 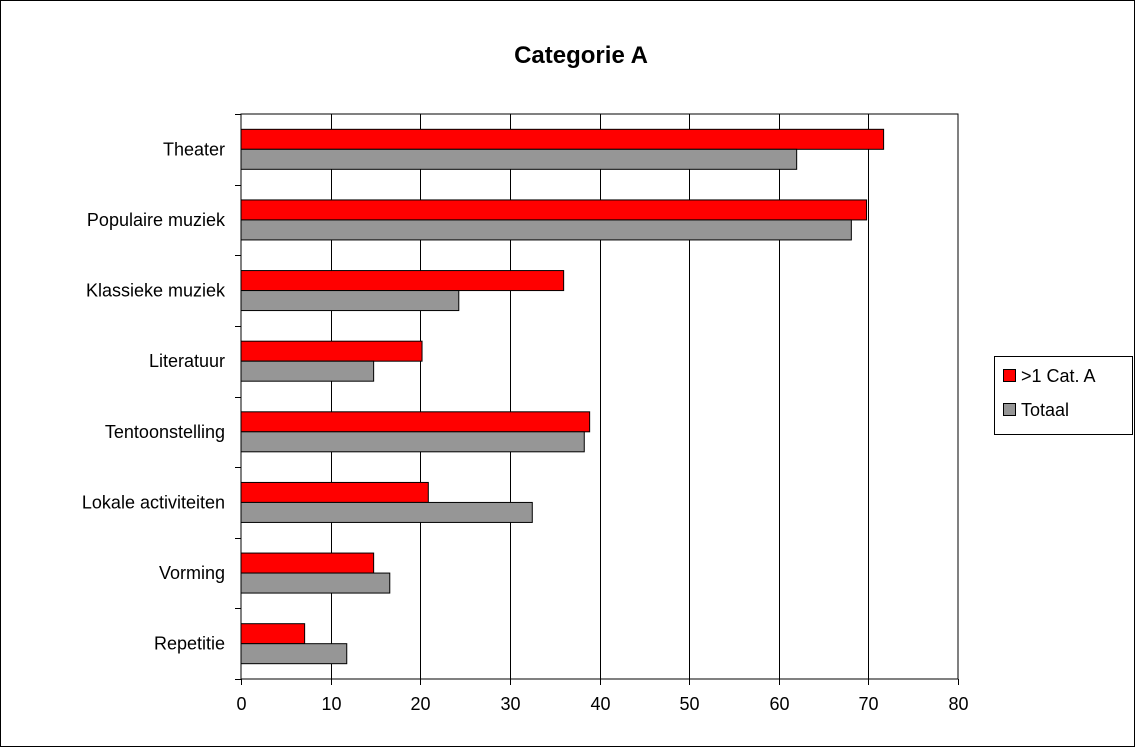 I want to click on tick-label-x: 40, so click(x=600, y=704).